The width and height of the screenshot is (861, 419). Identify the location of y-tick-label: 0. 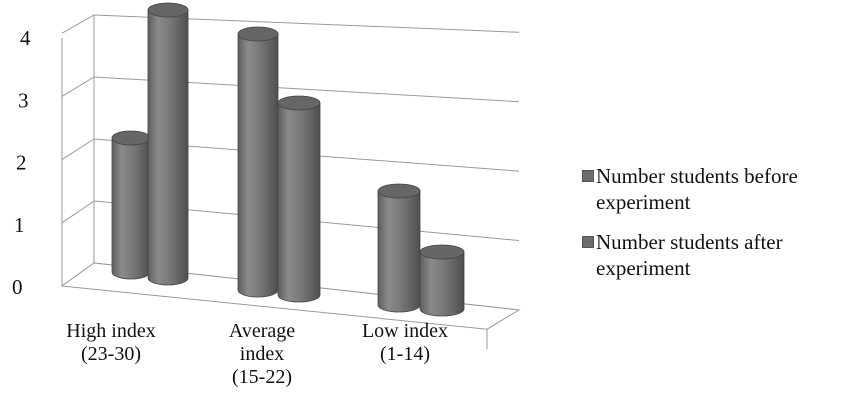
(17, 287).